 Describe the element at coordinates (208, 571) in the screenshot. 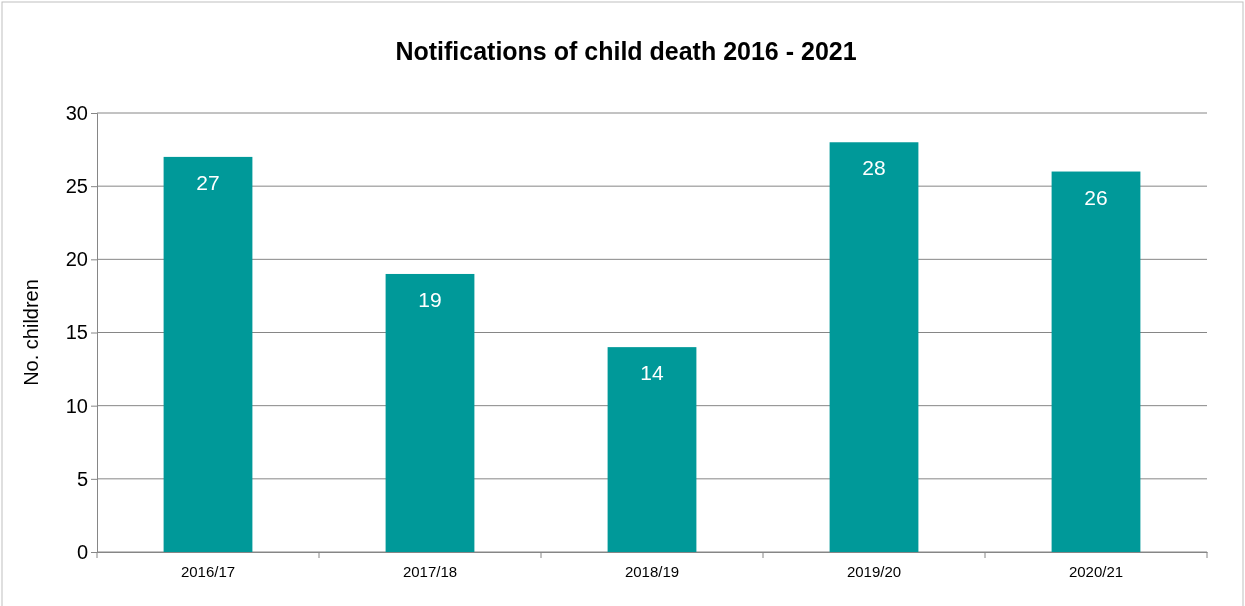

I see `x-tick-label: 2016/17` at that location.